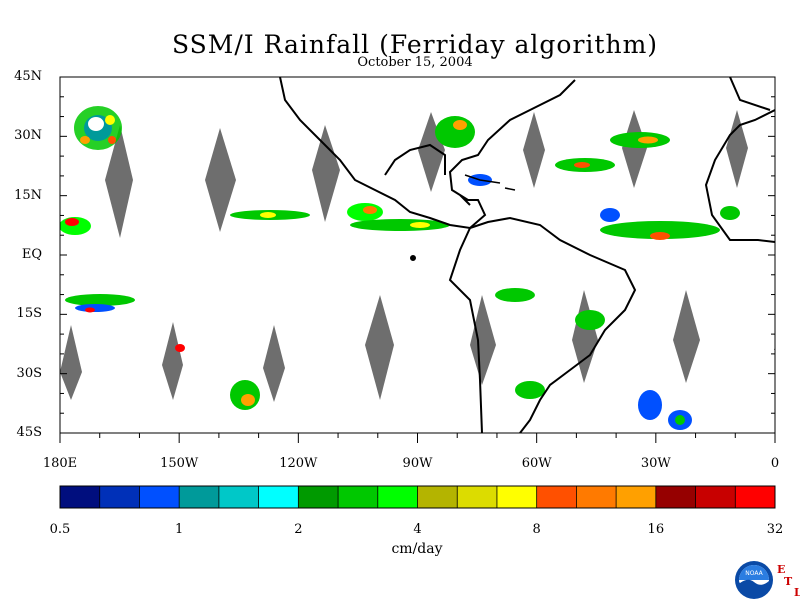 This screenshot has height=600, width=800. Describe the element at coordinates (775, 529) in the screenshot. I see `colorbar-tick-label: 32` at that location.